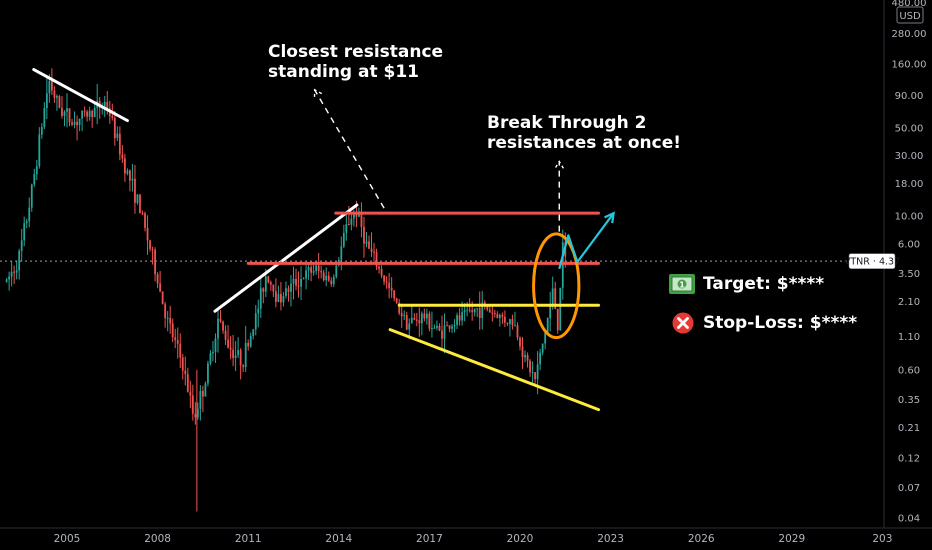  What do you see at coordinates (520, 539) in the screenshot?
I see `time-tick-label: 2020` at bounding box center [520, 539].